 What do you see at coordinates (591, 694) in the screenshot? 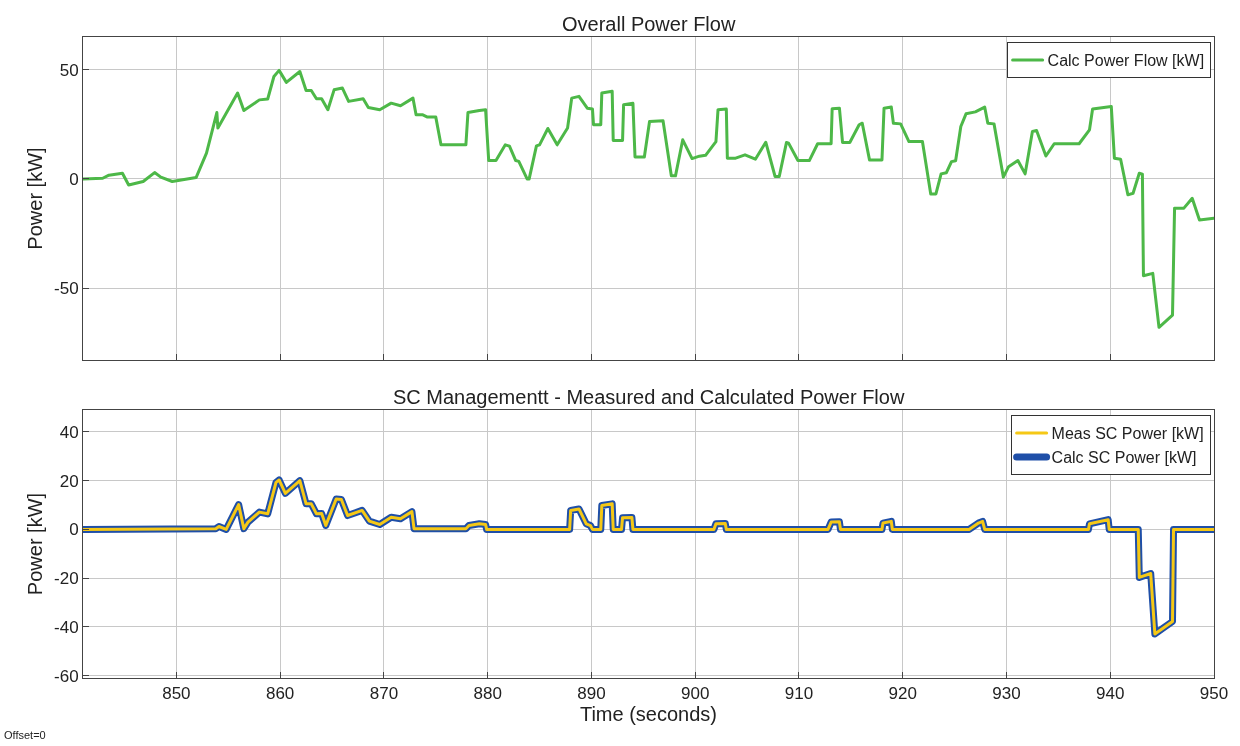
I see `x-tick-label: 890` at bounding box center [591, 694].